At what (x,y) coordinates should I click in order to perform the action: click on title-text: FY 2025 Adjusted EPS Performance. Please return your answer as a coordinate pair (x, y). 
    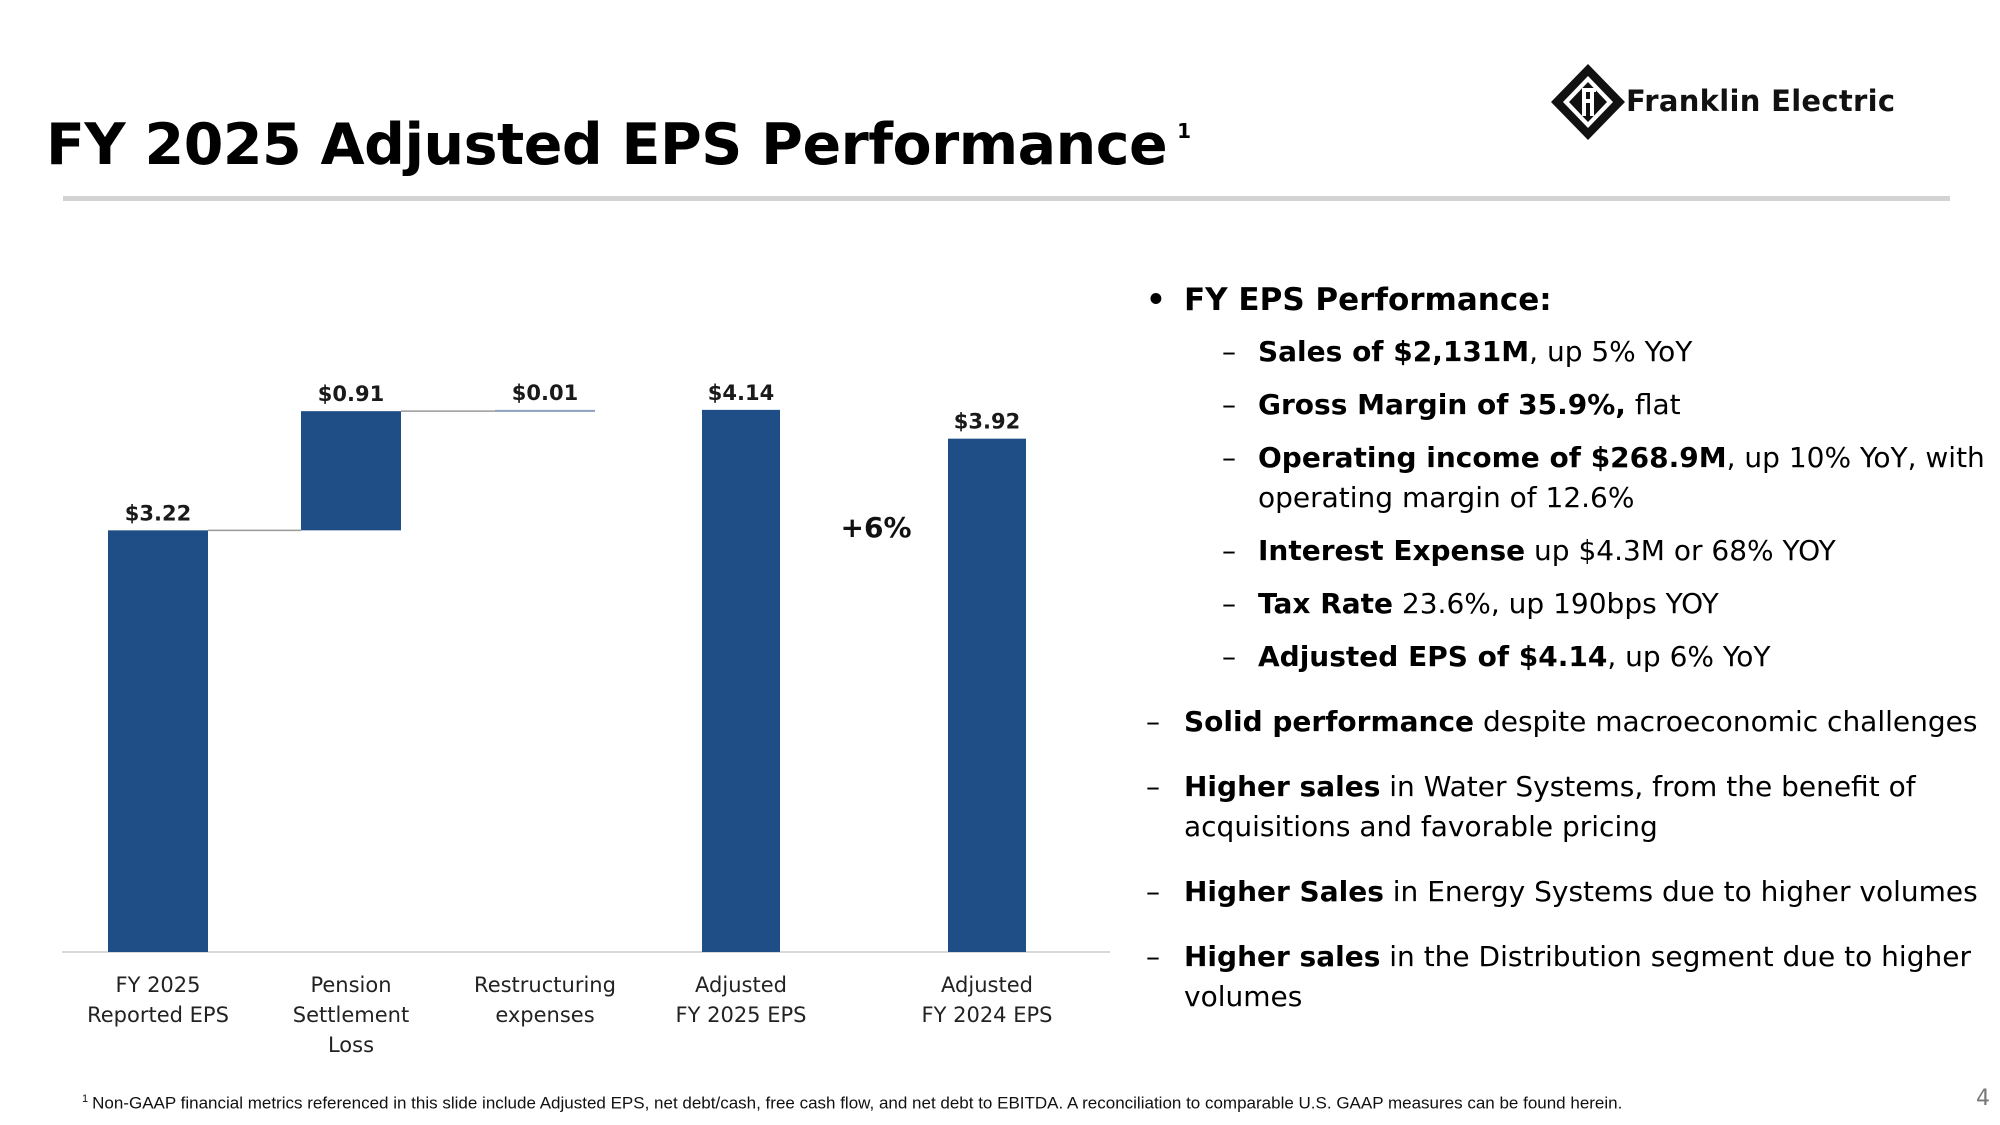
    Looking at the image, I should click on (607, 145).